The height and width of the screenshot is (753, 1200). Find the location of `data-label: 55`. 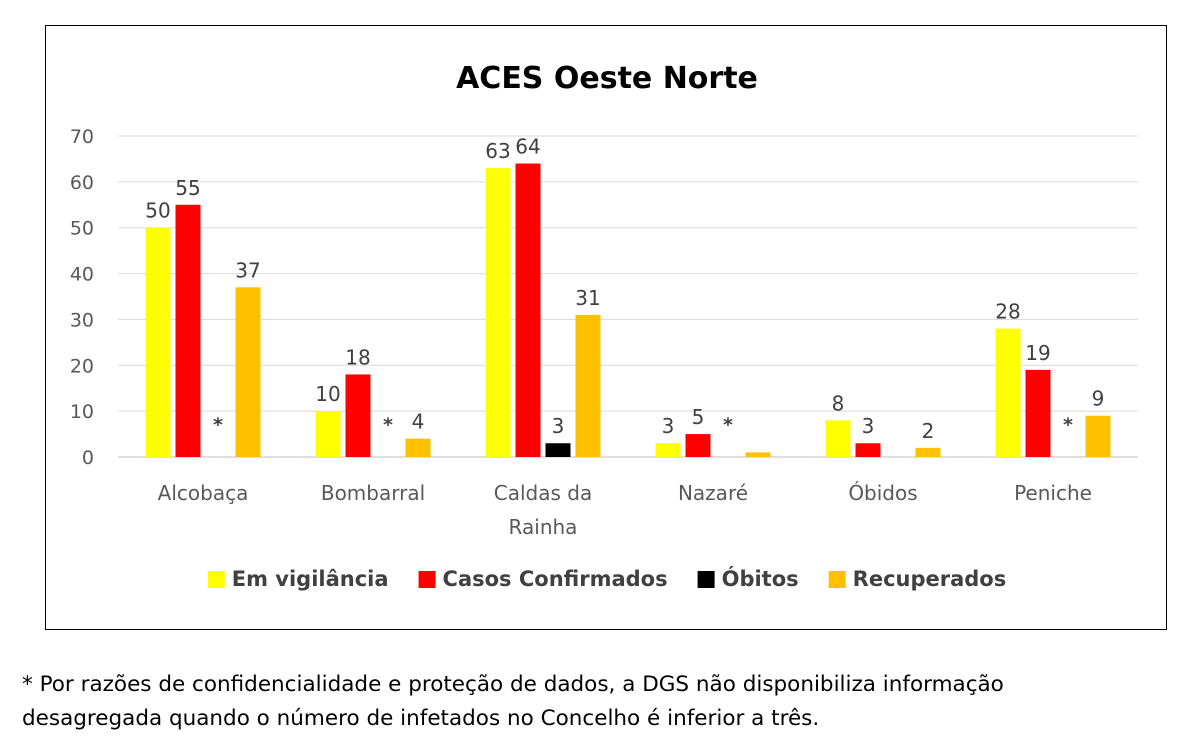

data-label: 55 is located at coordinates (187, 188).